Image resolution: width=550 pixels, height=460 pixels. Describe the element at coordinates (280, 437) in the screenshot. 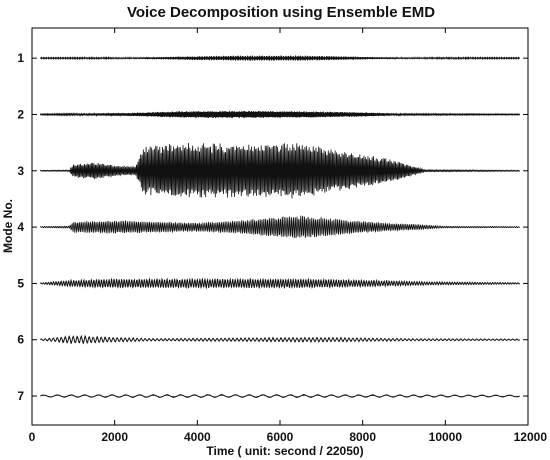

I see `x-tick-label: 6000` at that location.